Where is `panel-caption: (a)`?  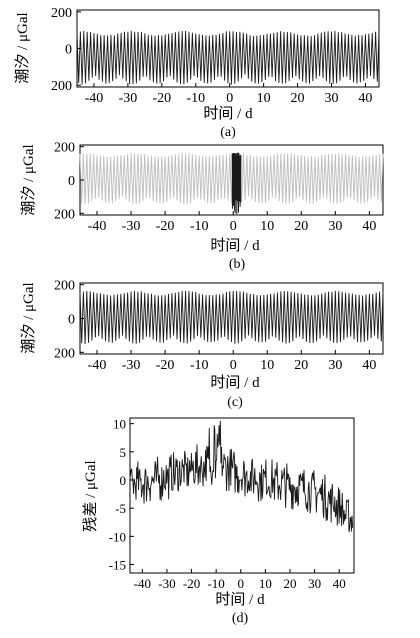
panel-caption: (a) is located at coordinates (228, 132).